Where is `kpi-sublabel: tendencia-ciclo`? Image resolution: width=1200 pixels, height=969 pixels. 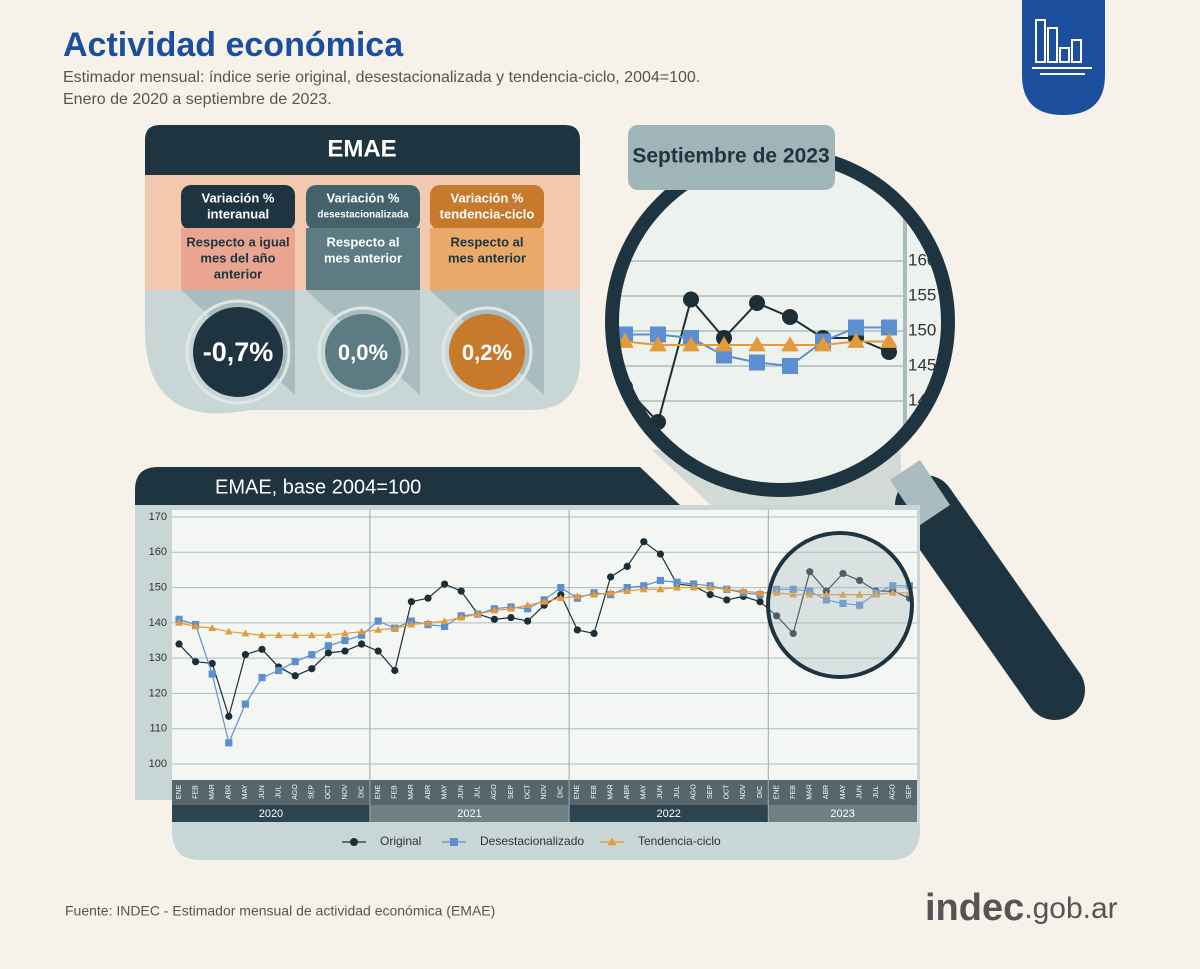 kpi-sublabel: tendencia-ciclo is located at coordinates (487, 213).